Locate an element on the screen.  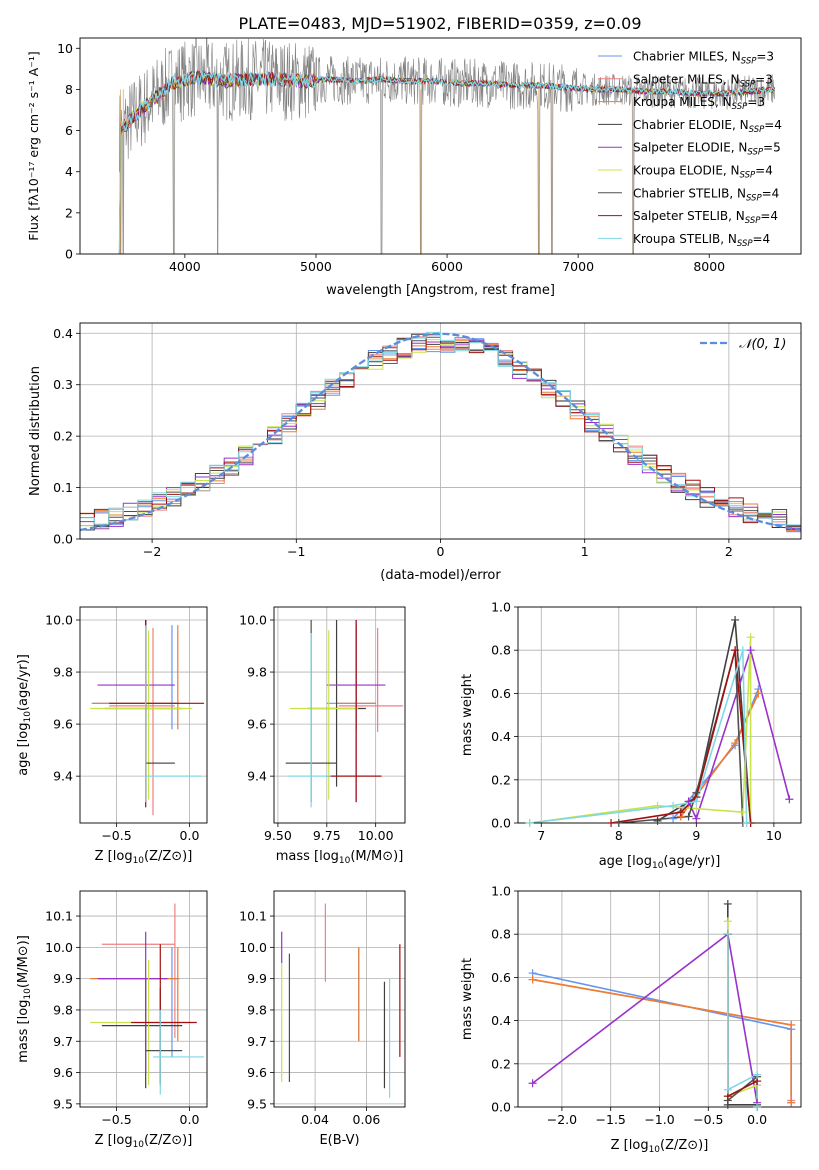
legend-entry: 𝒩(0, 1) is located at coordinates (762, 344).